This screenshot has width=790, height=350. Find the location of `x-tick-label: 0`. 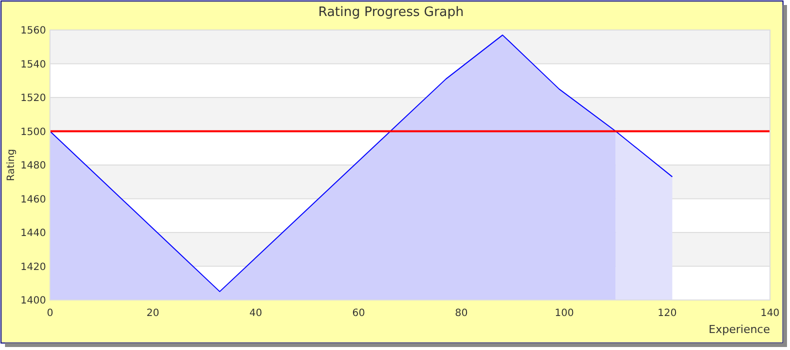

x-tick-label: 0 is located at coordinates (50, 313).